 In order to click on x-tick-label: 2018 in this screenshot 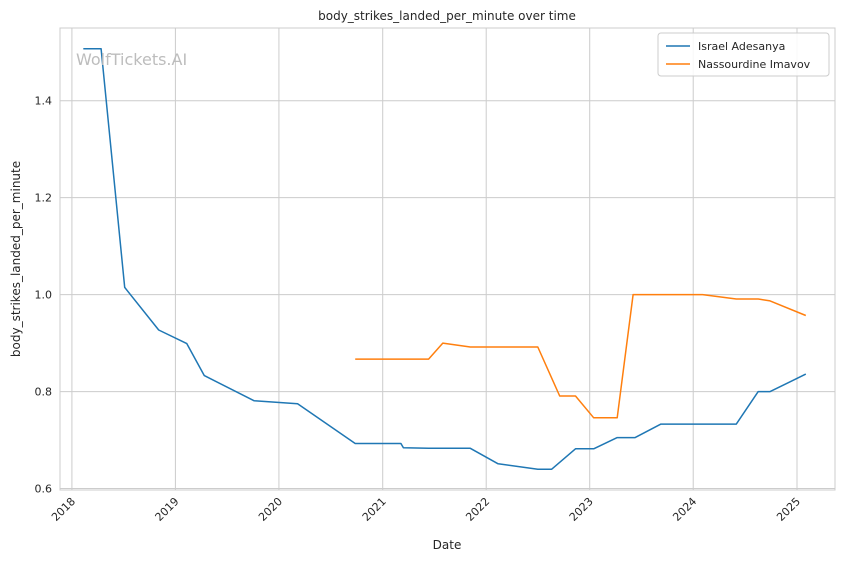, I will do `click(63, 509)`.